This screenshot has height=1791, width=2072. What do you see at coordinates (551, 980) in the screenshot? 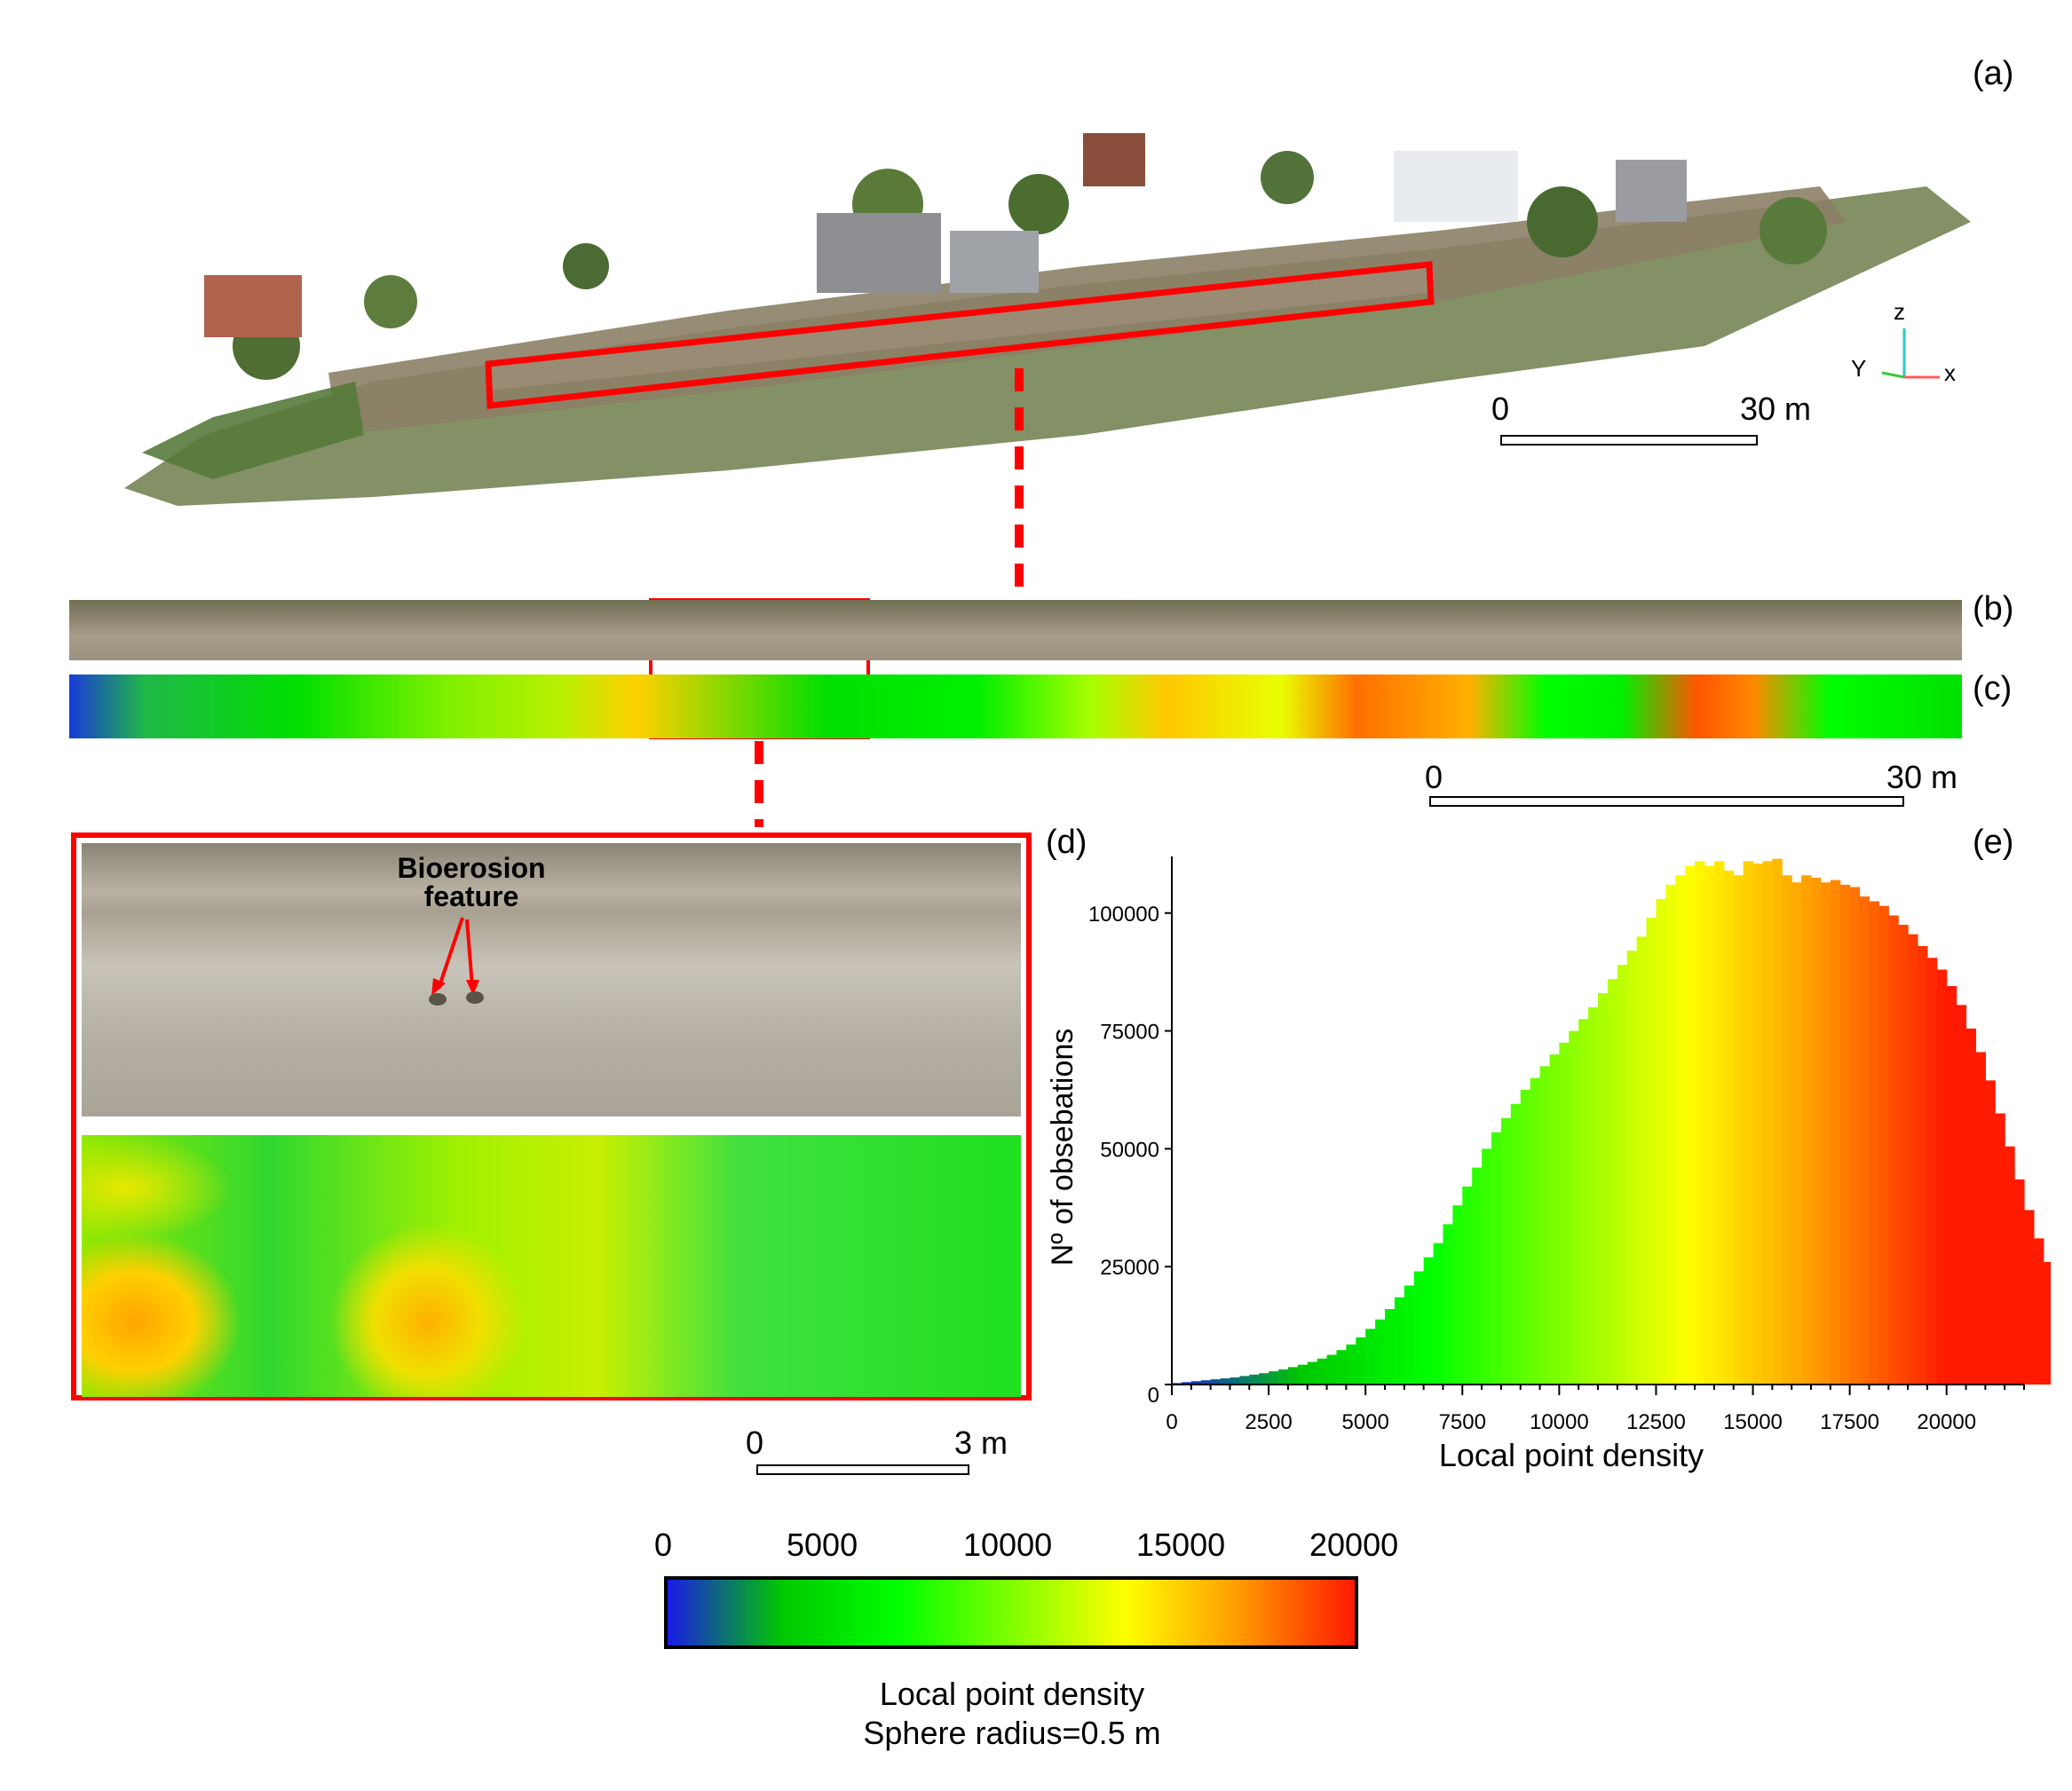
I see `panel-d-rgb` at bounding box center [551, 980].